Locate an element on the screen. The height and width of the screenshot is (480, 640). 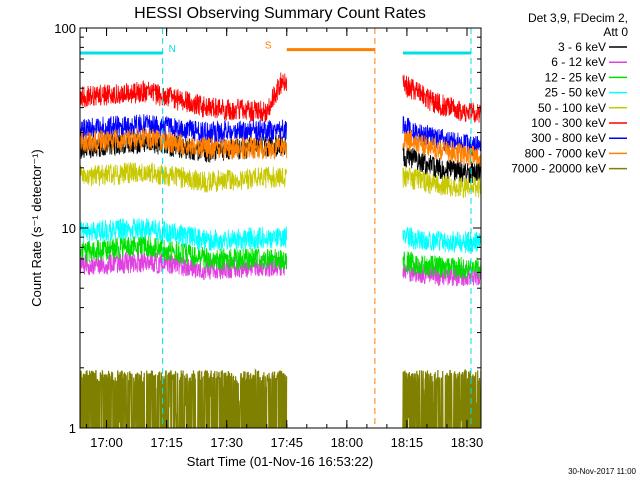
legend-label: 3 - 6 keV is located at coordinates (582, 47).